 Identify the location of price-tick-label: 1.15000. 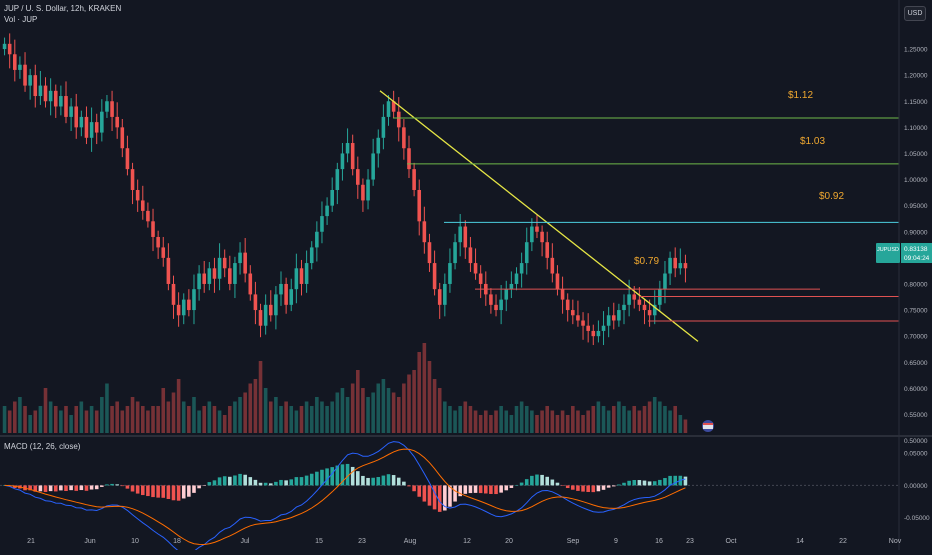
(916, 102).